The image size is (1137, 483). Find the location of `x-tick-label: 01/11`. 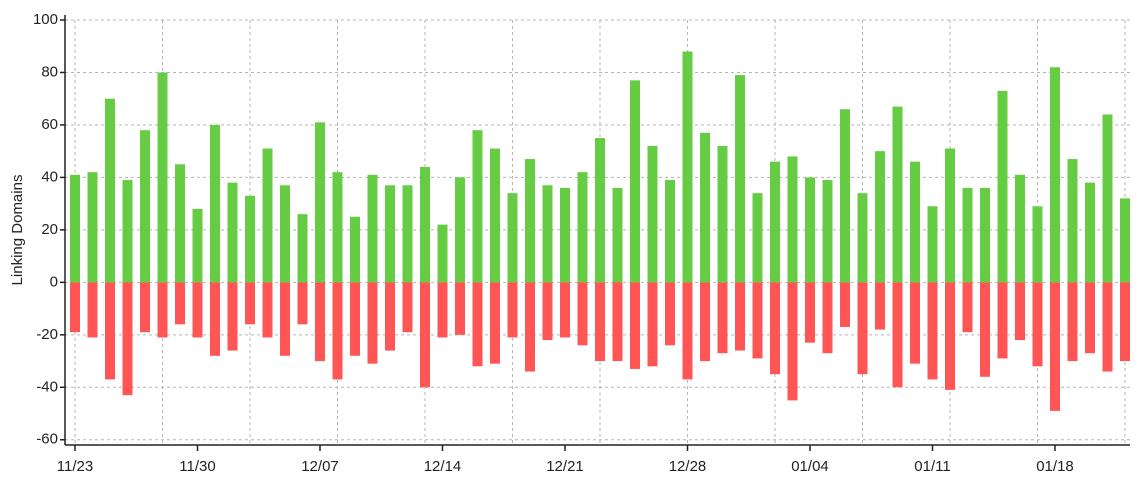

x-tick-label: 01/11 is located at coordinates (932, 466).